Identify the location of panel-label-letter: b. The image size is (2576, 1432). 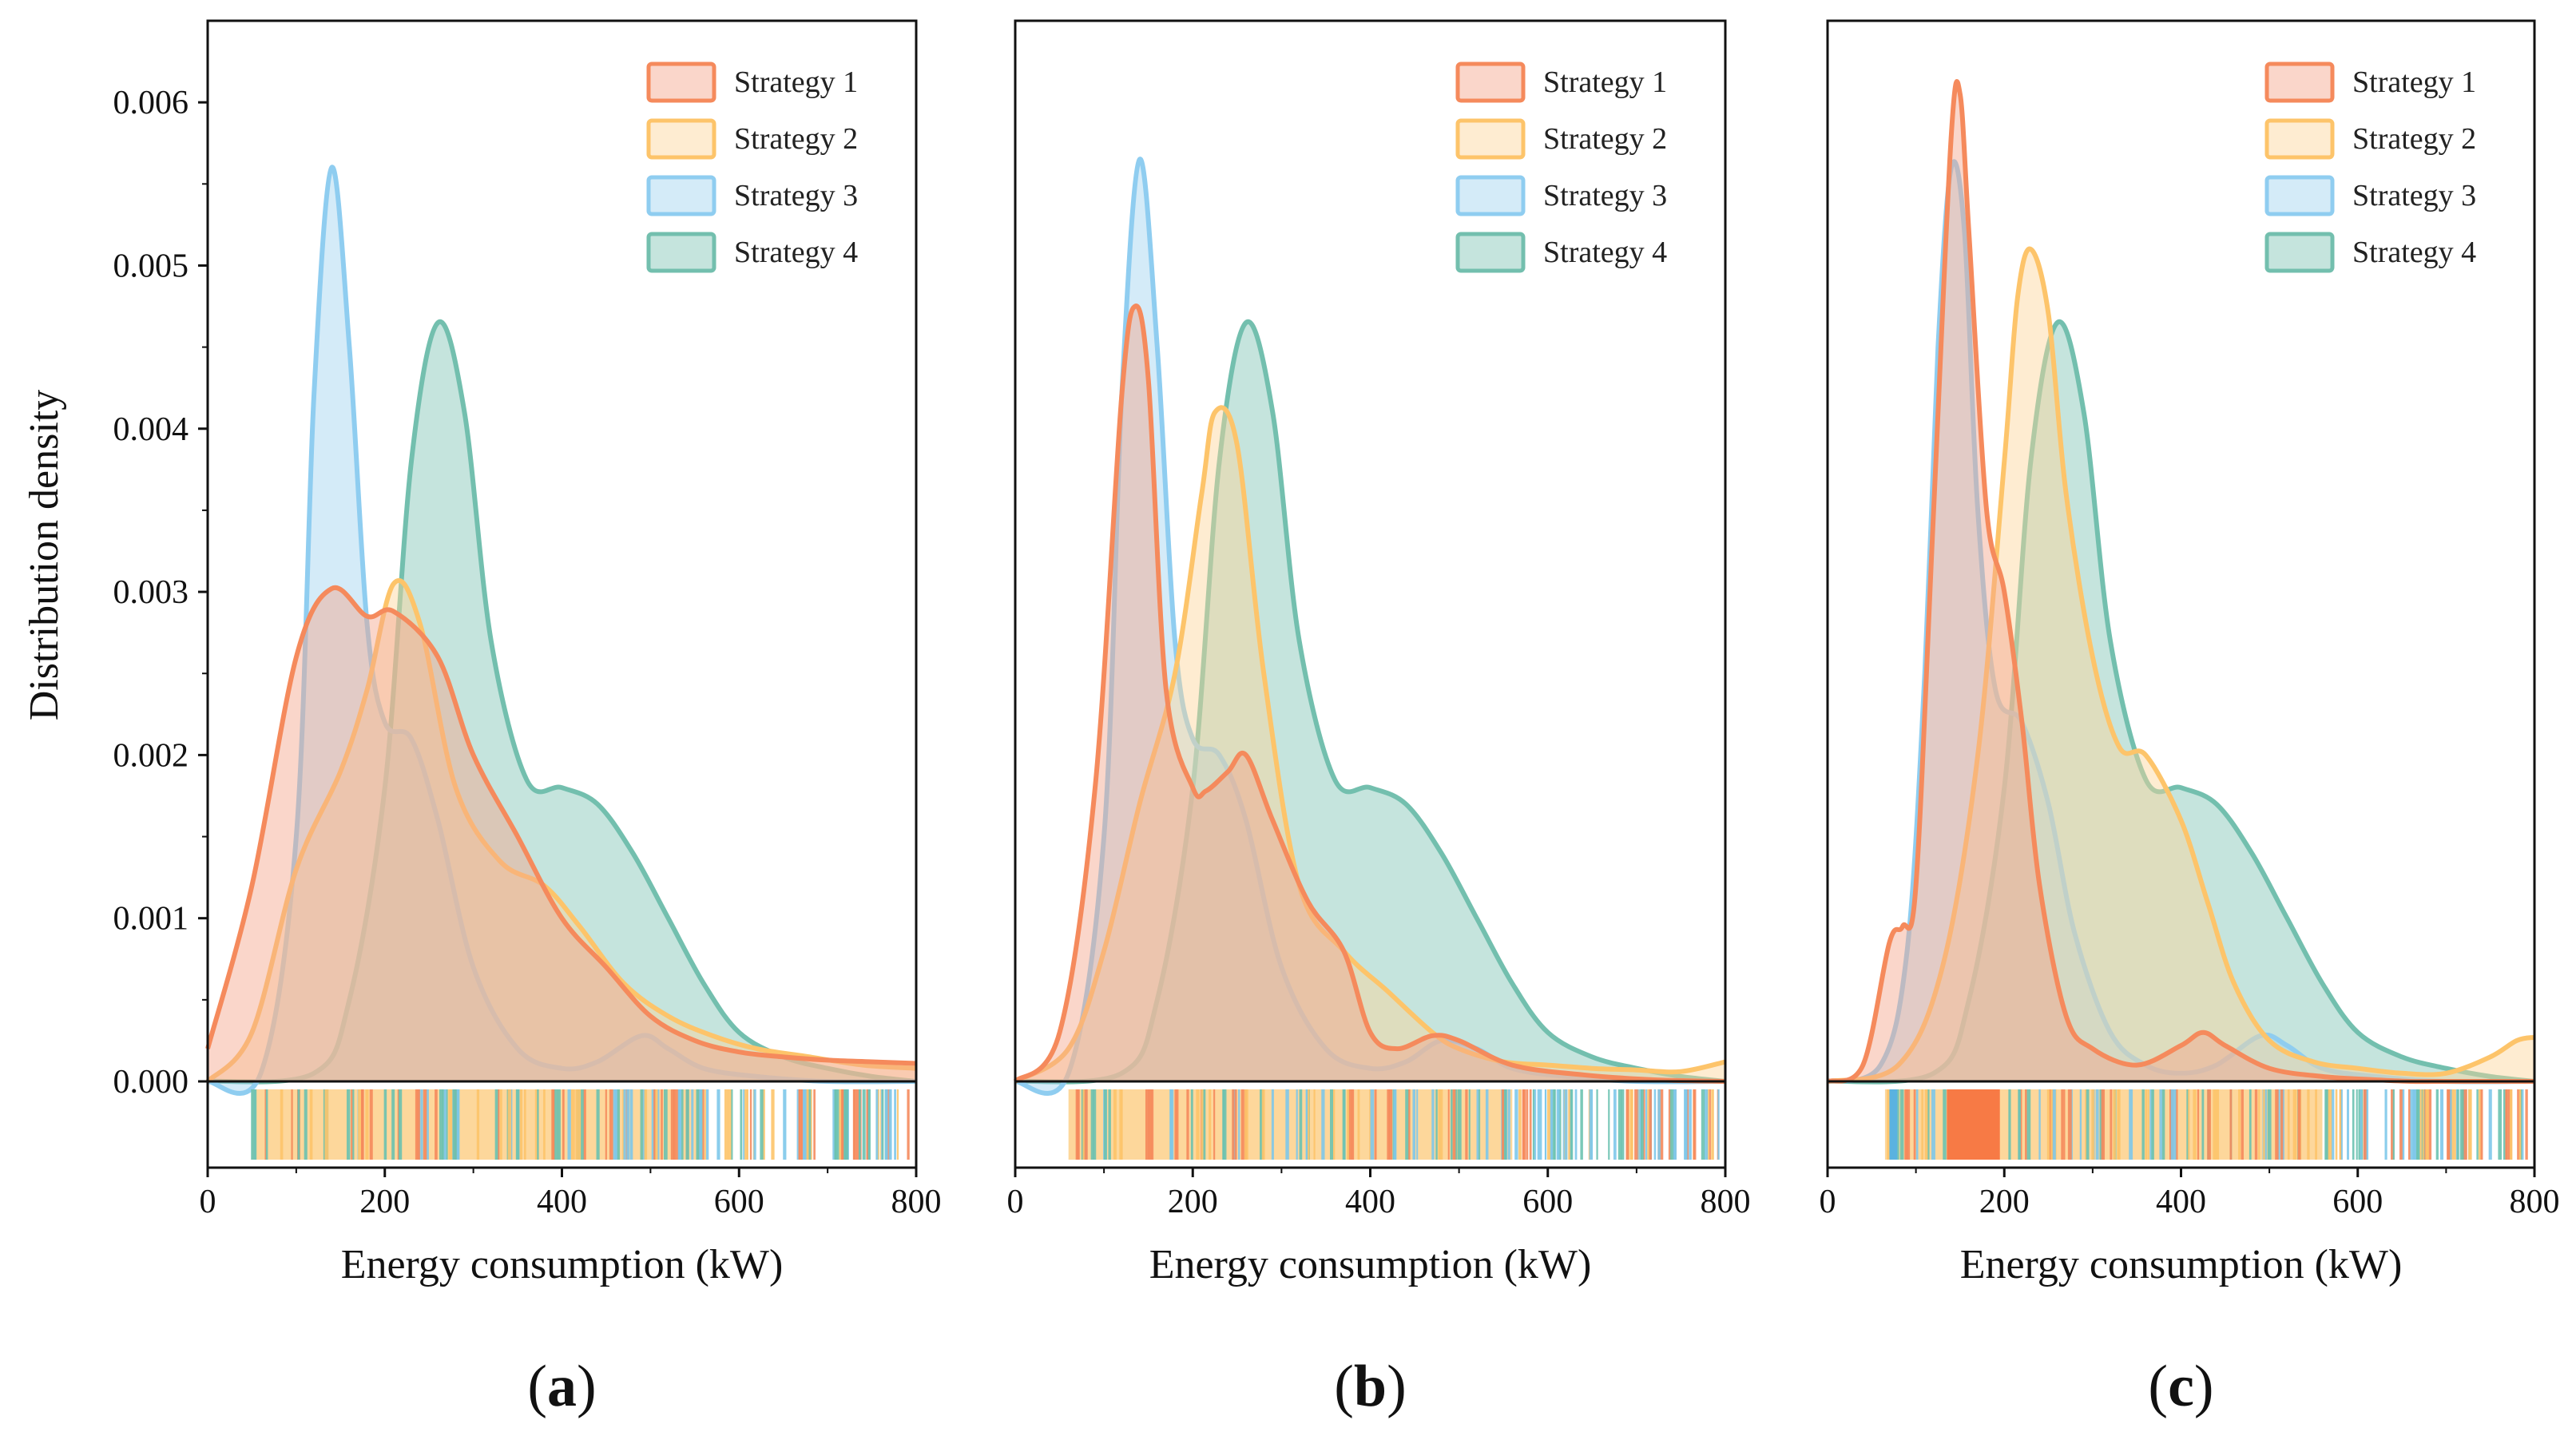
(1370, 1386).